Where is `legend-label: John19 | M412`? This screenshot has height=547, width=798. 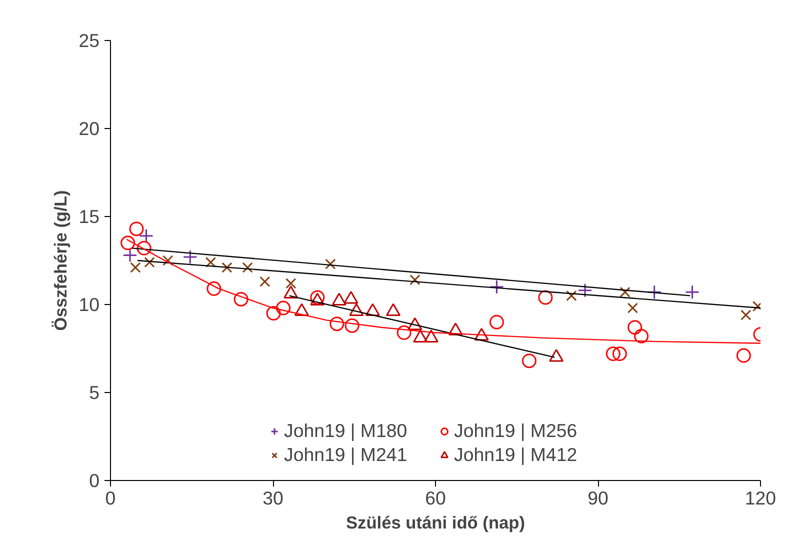 legend-label: John19 | M412 is located at coordinates (516, 455).